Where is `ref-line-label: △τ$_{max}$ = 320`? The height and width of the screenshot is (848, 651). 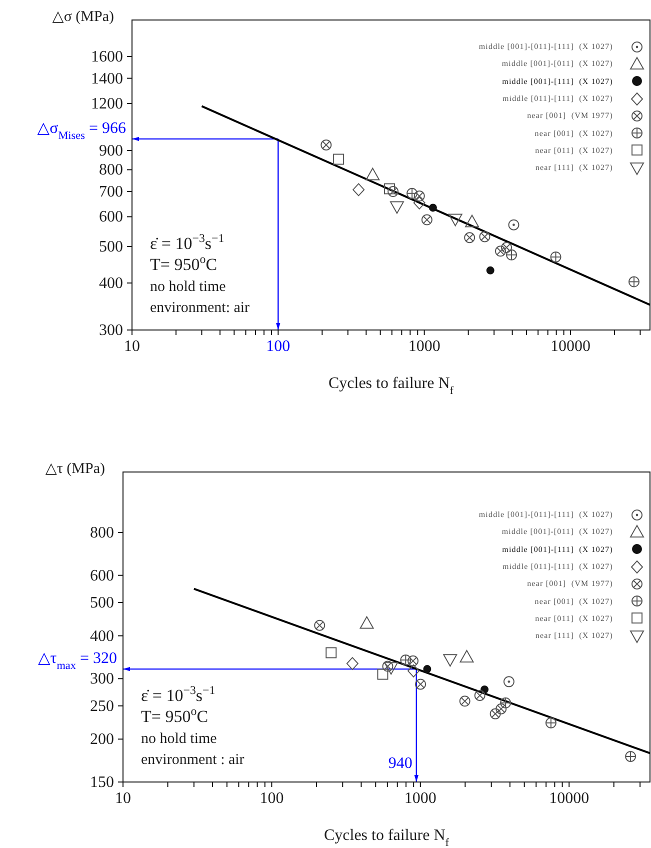
ref-line-label: △τ$_{max}$ = 320 is located at coordinates (77, 661).